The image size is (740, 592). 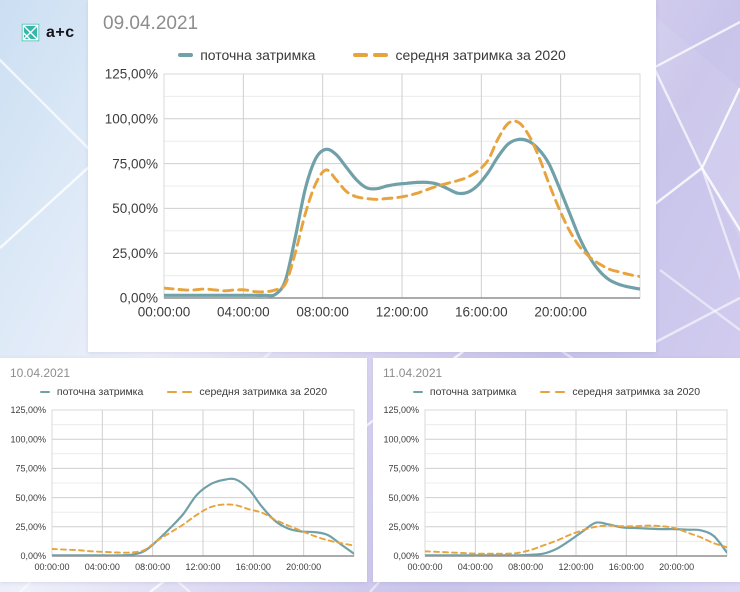 I want to click on chart-title-date: 11.04.2021, so click(x=413, y=373).